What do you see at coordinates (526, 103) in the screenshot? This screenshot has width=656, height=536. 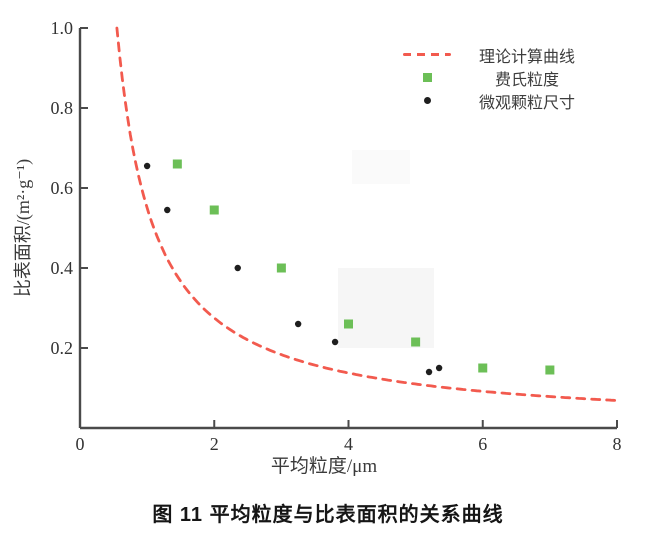 I see `legend-label-micro-particle: 微观颗粒尺寸` at bounding box center [526, 103].